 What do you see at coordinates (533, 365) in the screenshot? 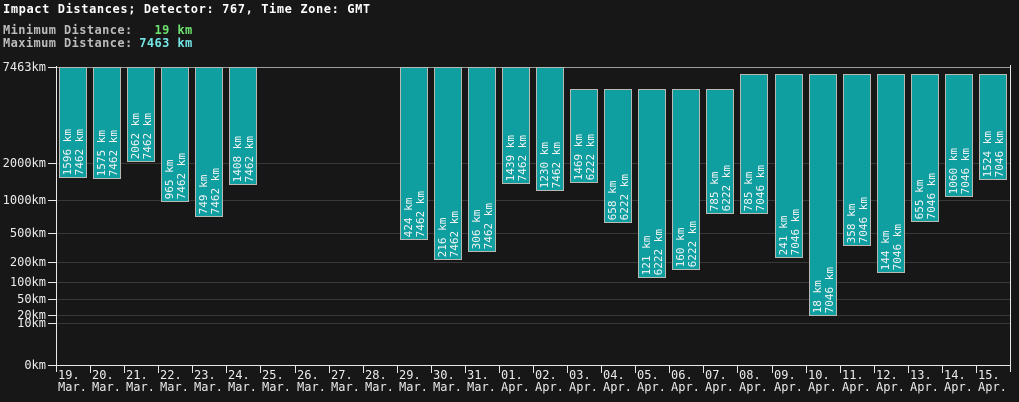
I see `x-axis-line` at bounding box center [533, 365].